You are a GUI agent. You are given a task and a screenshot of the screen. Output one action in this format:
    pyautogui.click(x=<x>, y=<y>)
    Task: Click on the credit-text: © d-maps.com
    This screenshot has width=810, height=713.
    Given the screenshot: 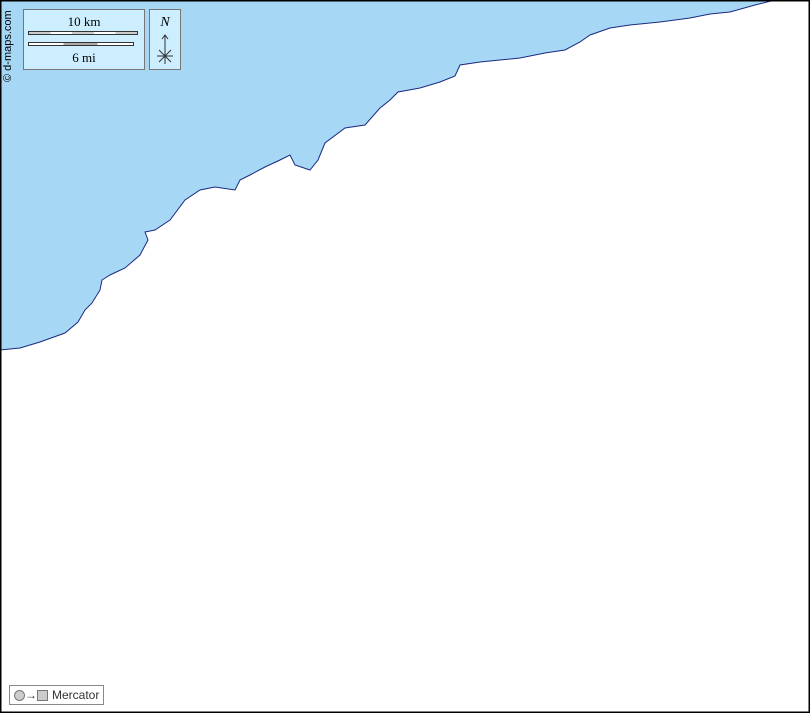 What is the action you would take?
    pyautogui.click(x=8, y=46)
    